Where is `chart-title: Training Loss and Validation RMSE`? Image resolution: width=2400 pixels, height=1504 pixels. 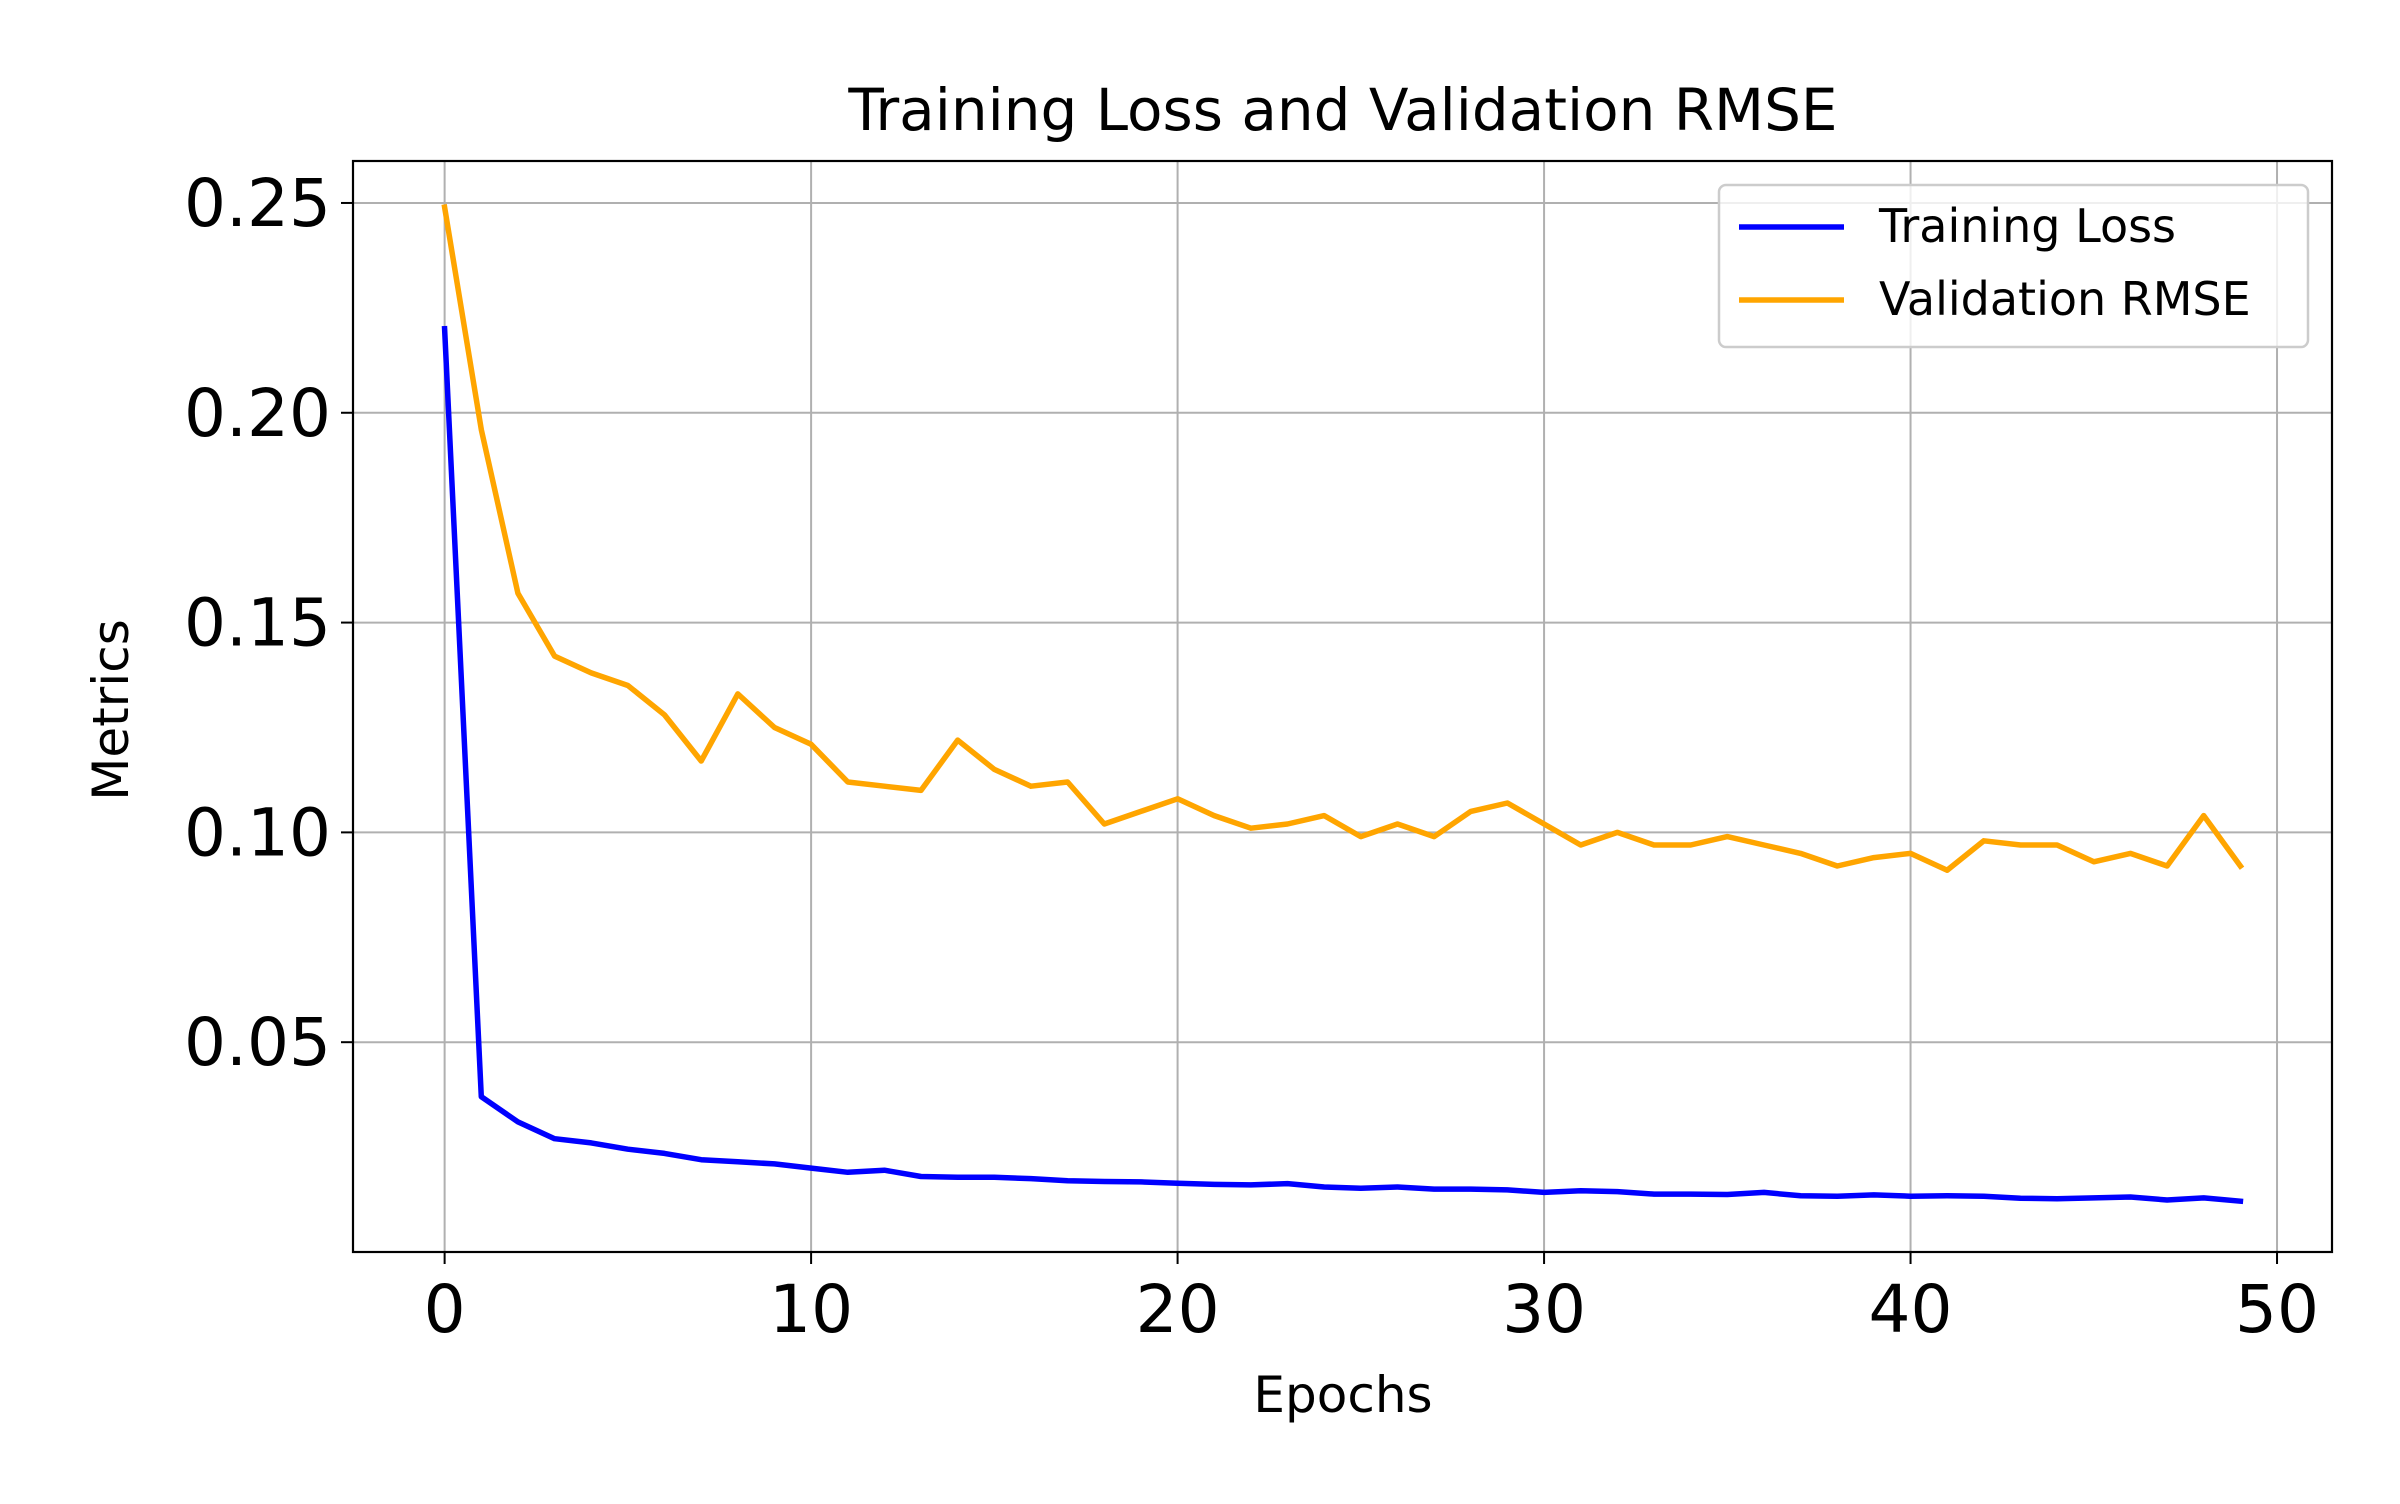 chart-title: Training Loss and Validation RMSE is located at coordinates (1342, 110).